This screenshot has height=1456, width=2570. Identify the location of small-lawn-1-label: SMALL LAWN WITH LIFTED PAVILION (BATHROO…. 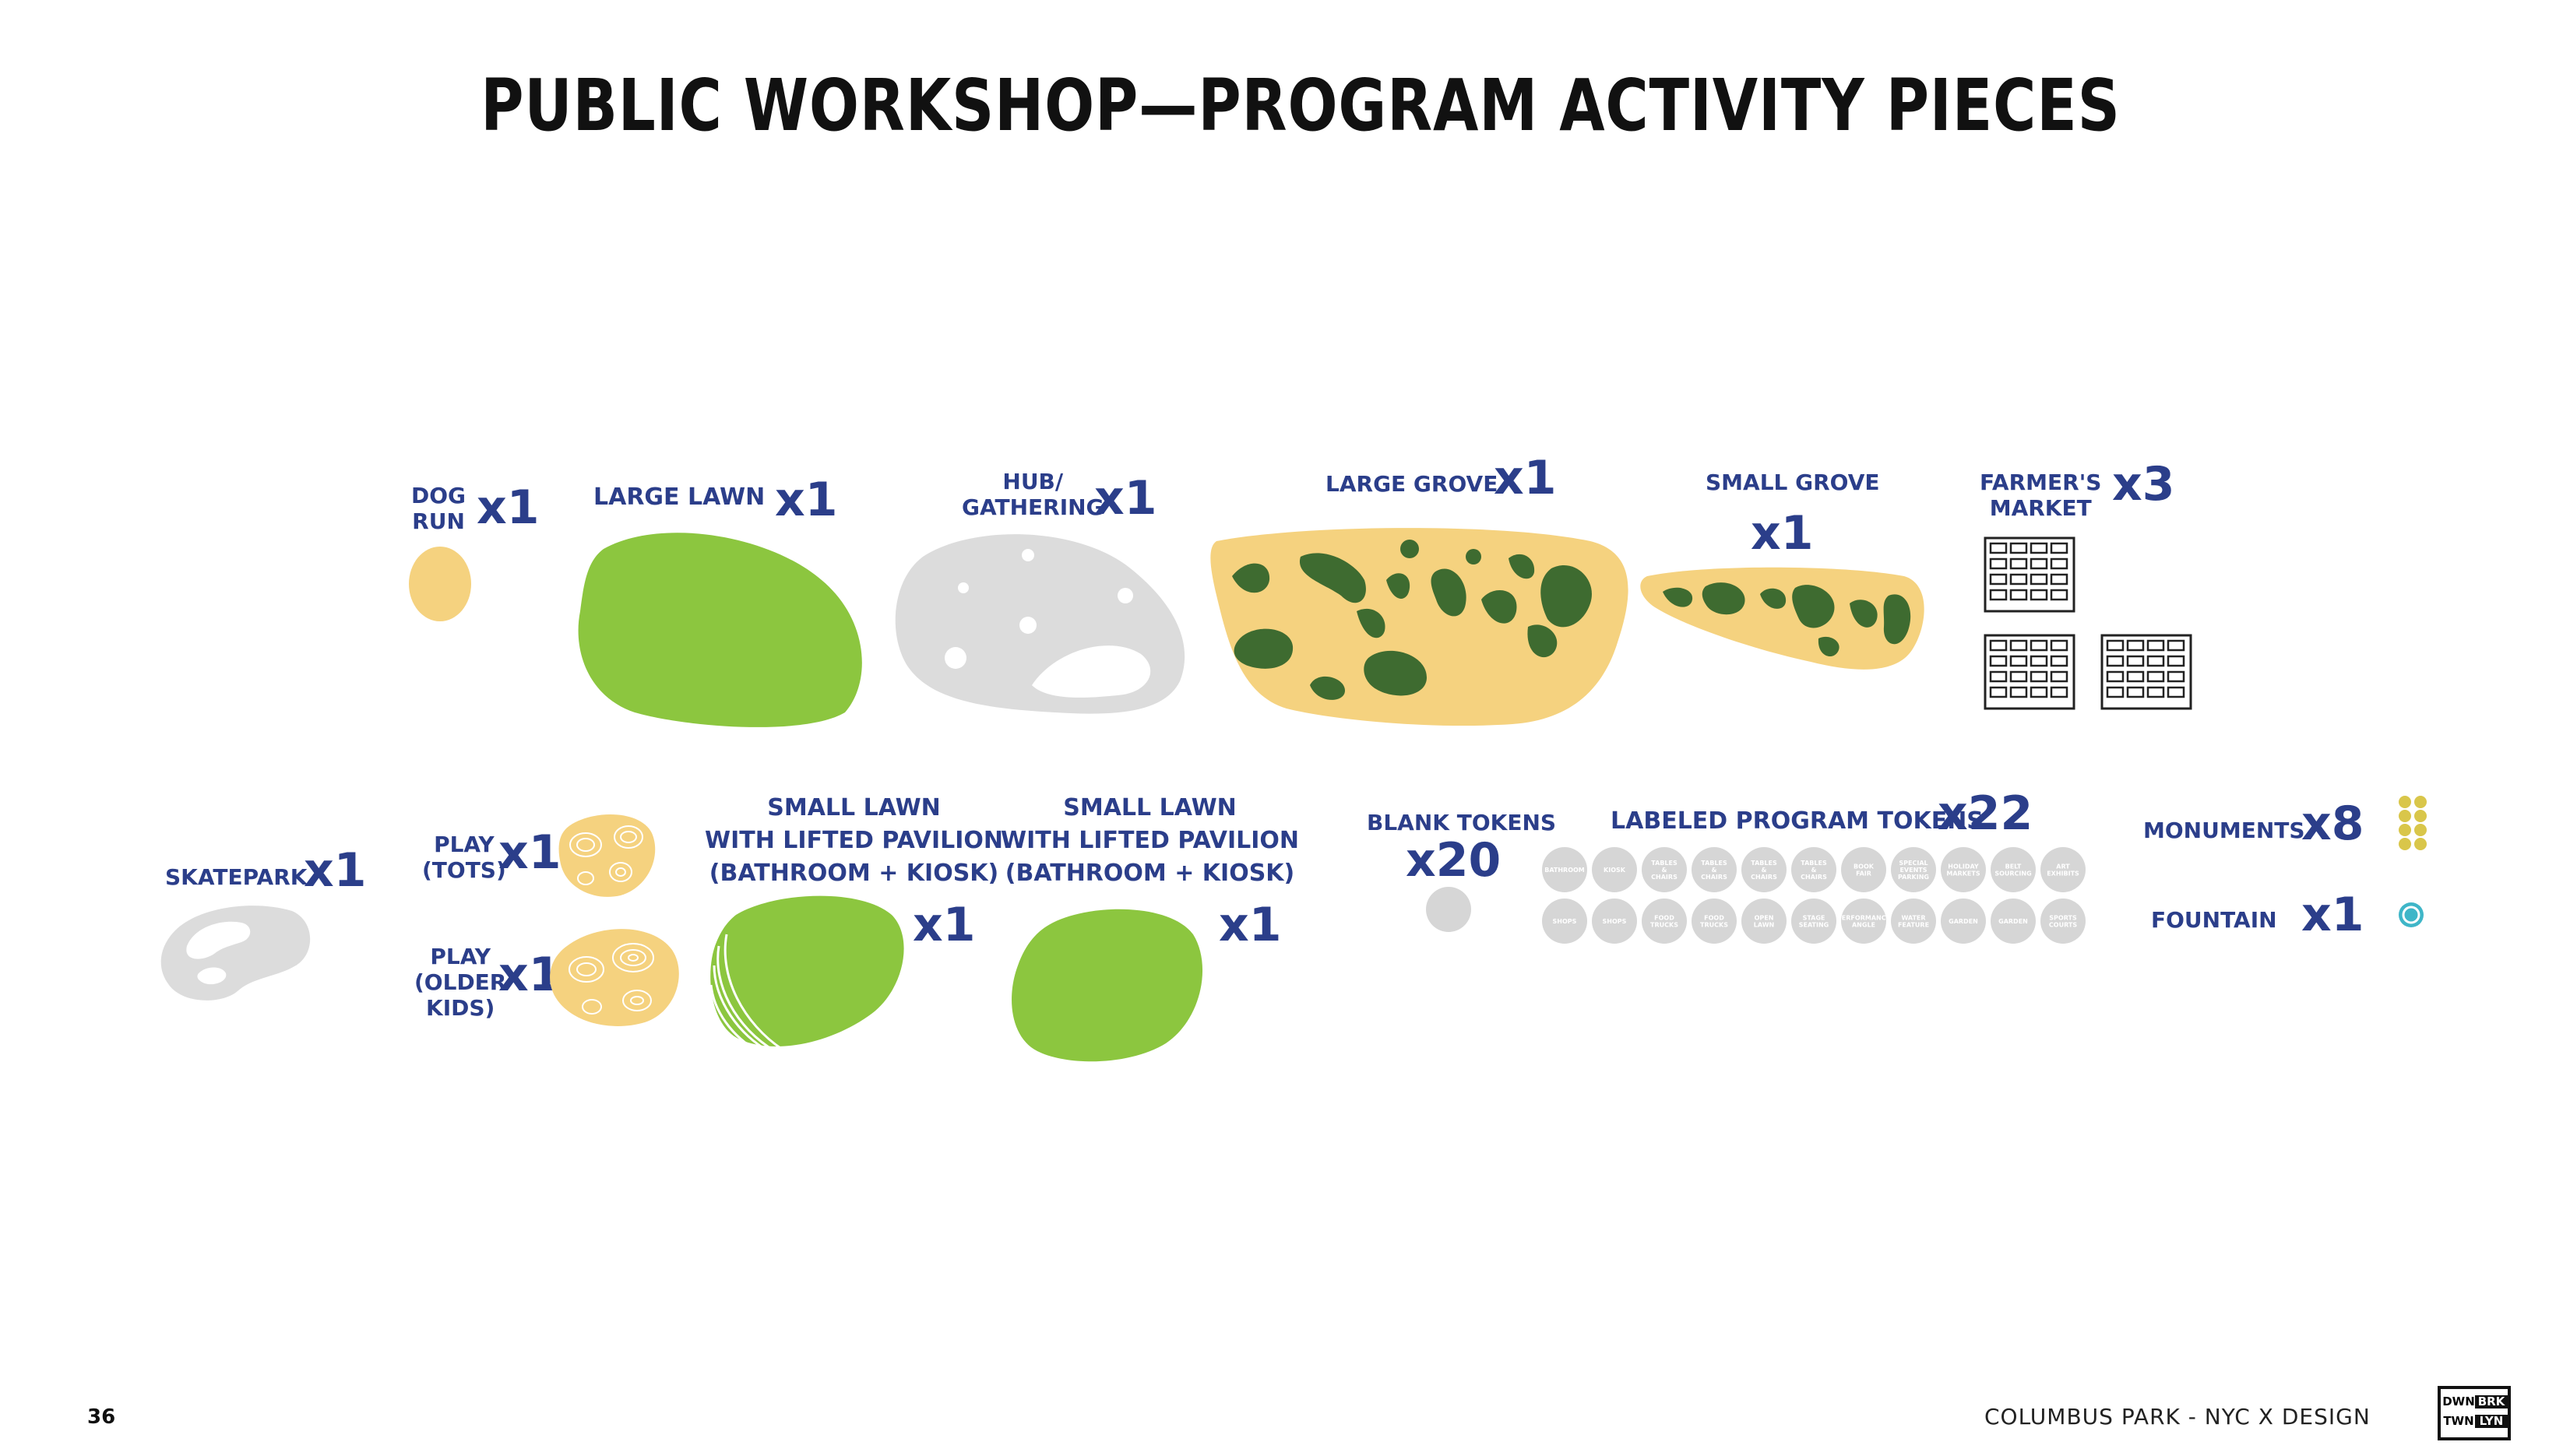
(855, 841).